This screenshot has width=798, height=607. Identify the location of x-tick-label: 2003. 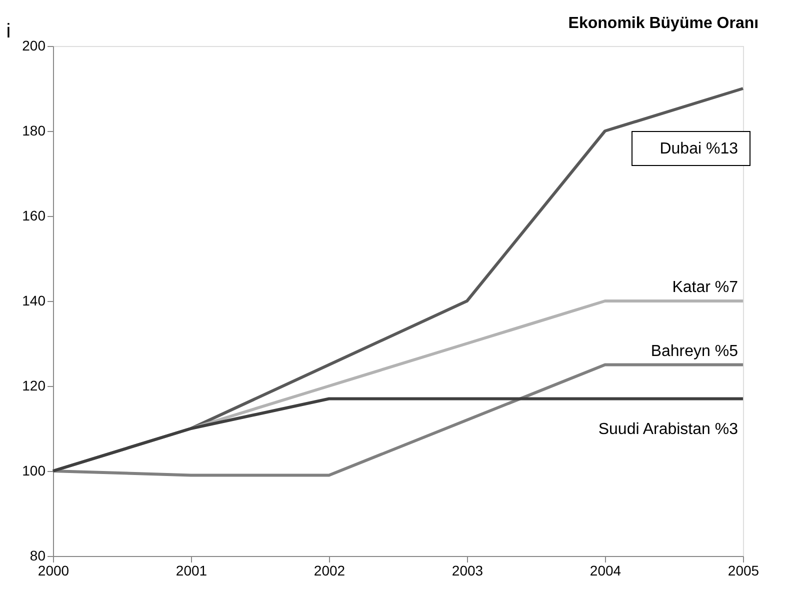
(468, 570).